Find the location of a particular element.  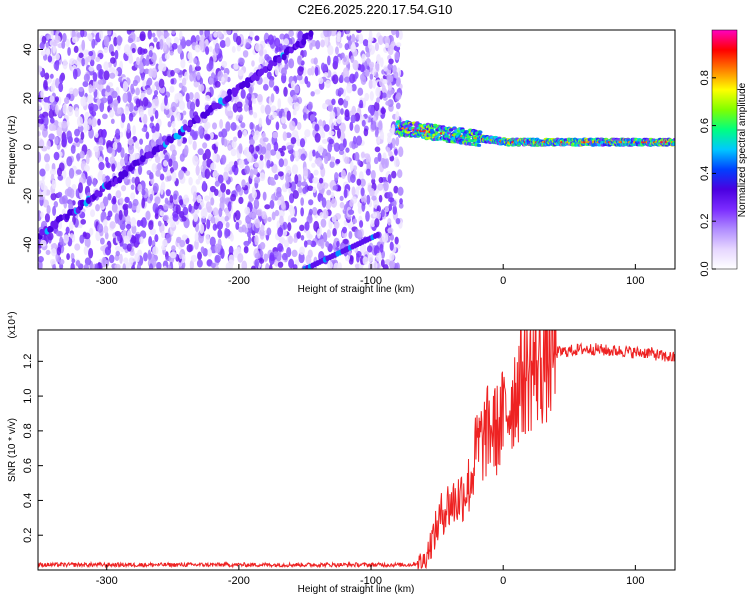

colorbar-gradient is located at coordinates (724, 149).